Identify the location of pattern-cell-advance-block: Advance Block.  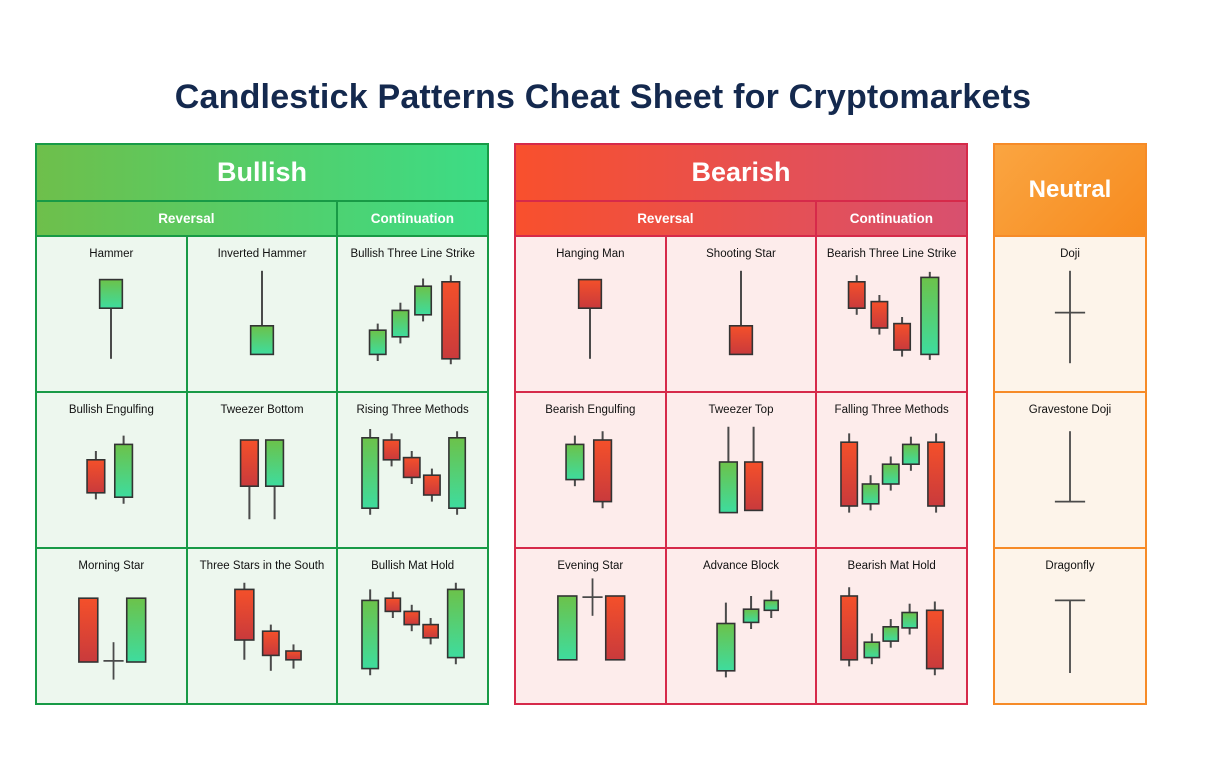
(741, 626).